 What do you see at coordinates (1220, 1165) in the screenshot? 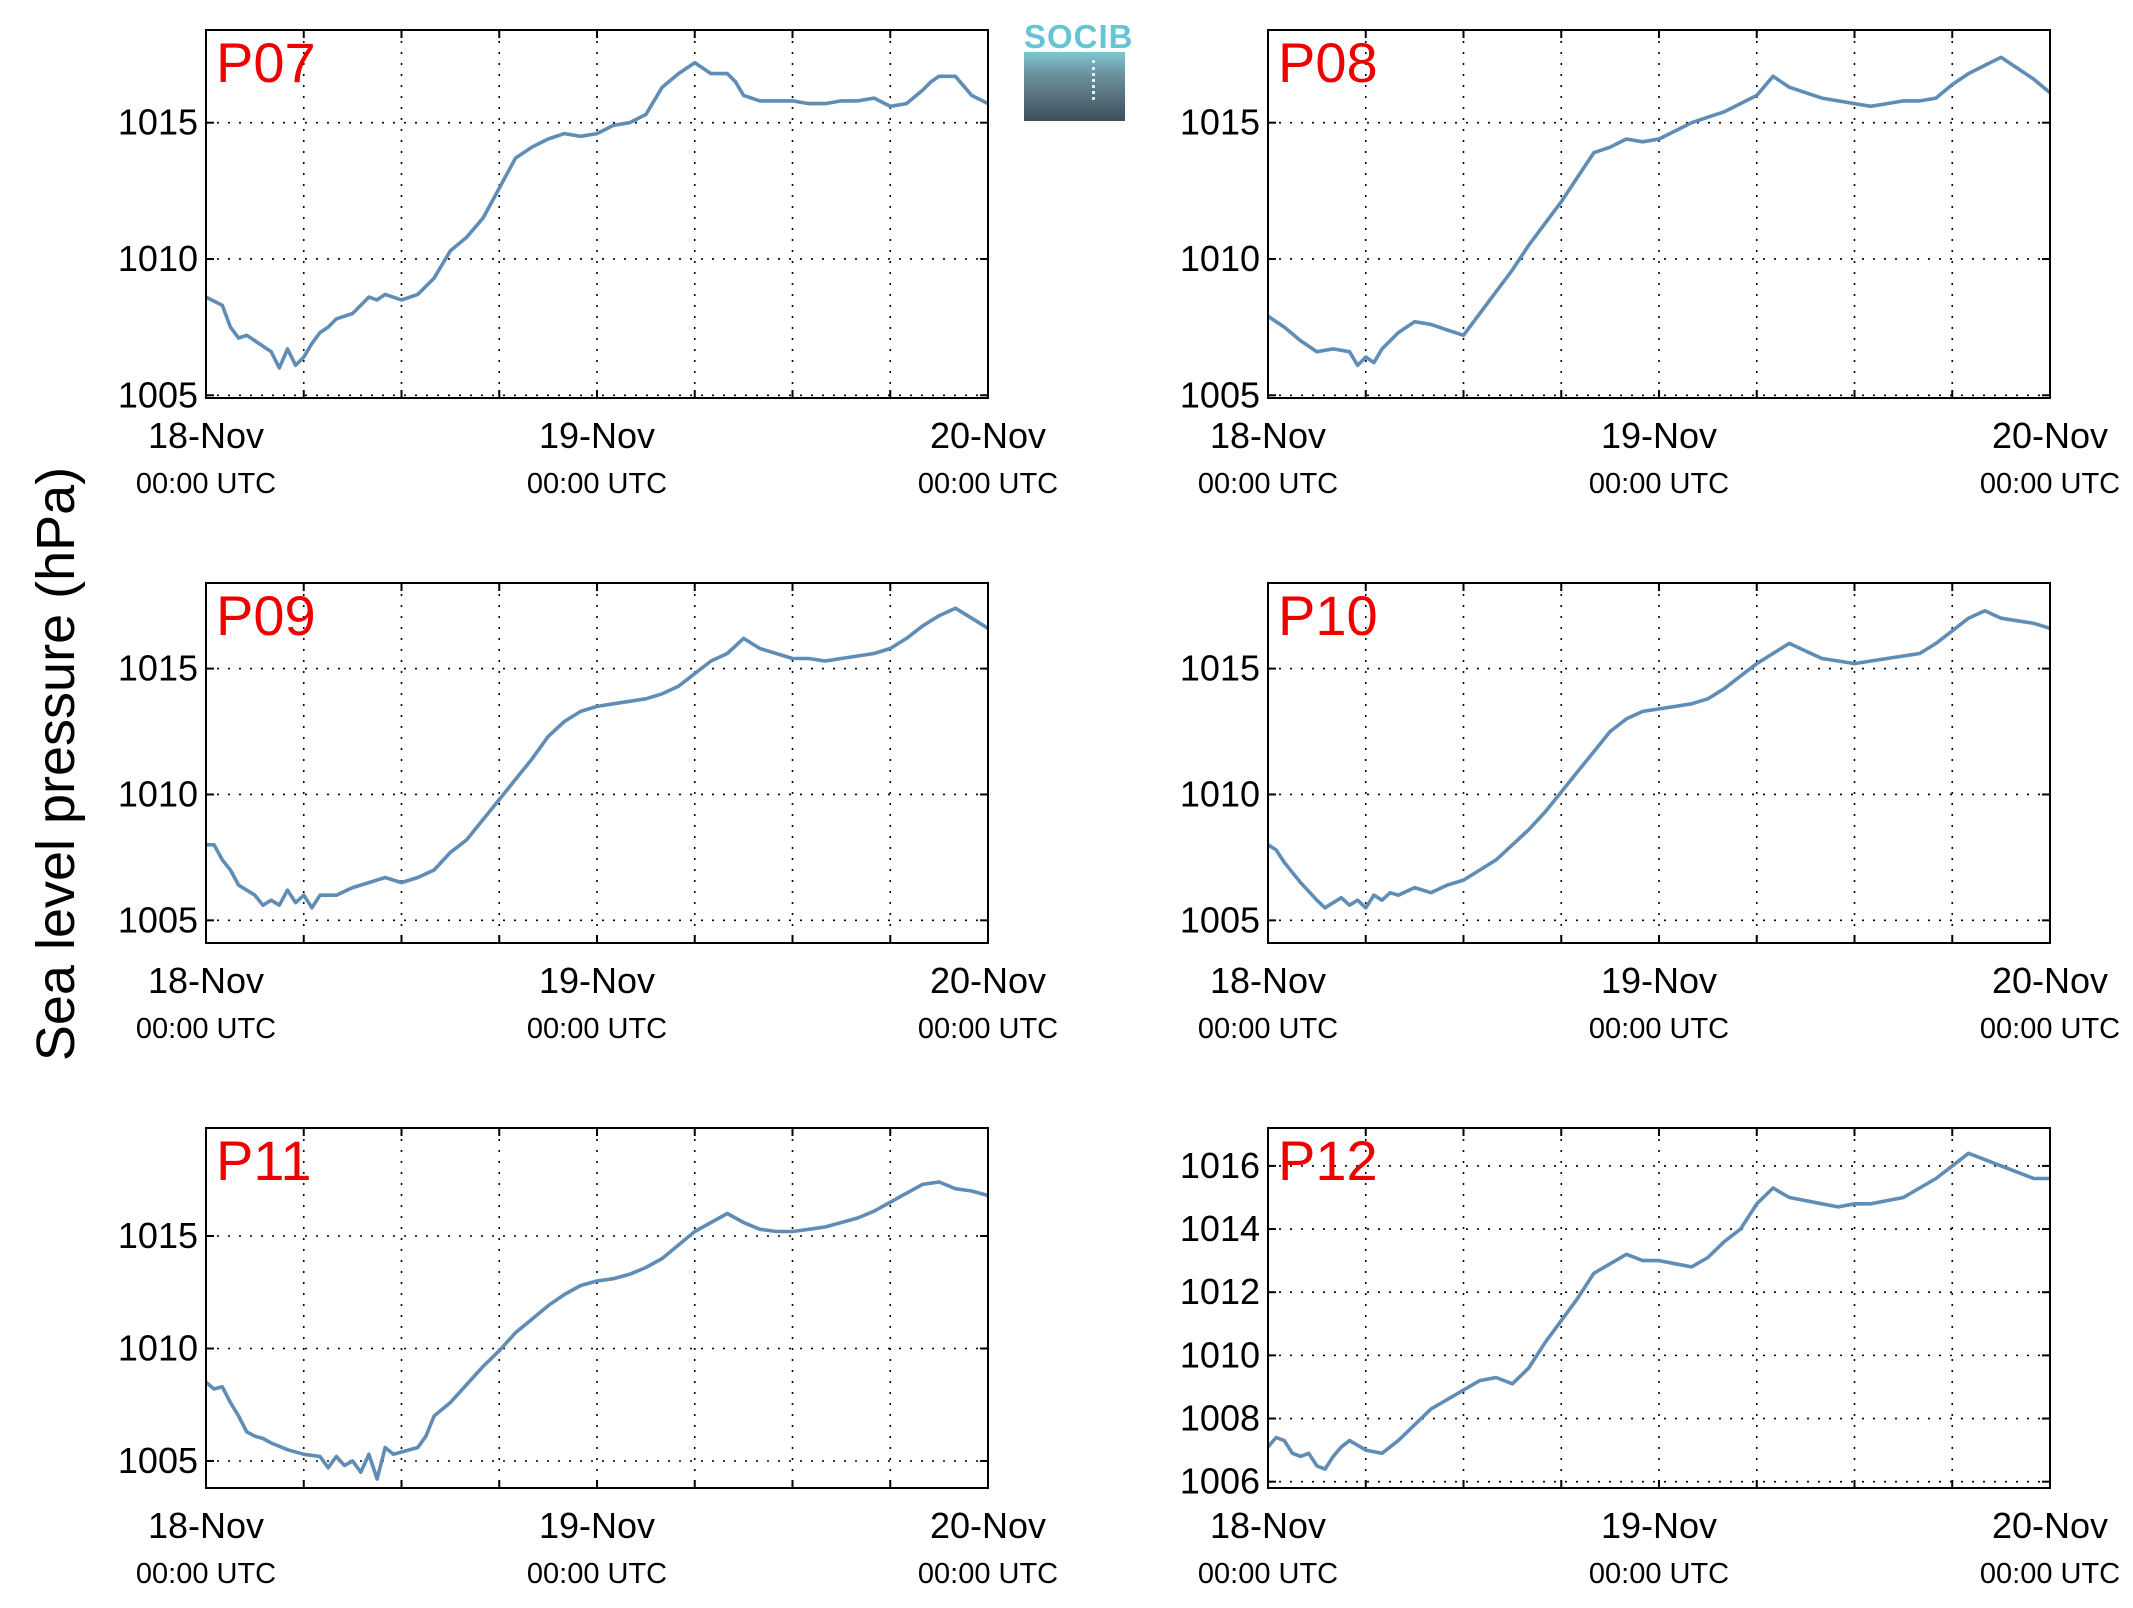
I see `y-tick-label: 1016` at bounding box center [1220, 1165].